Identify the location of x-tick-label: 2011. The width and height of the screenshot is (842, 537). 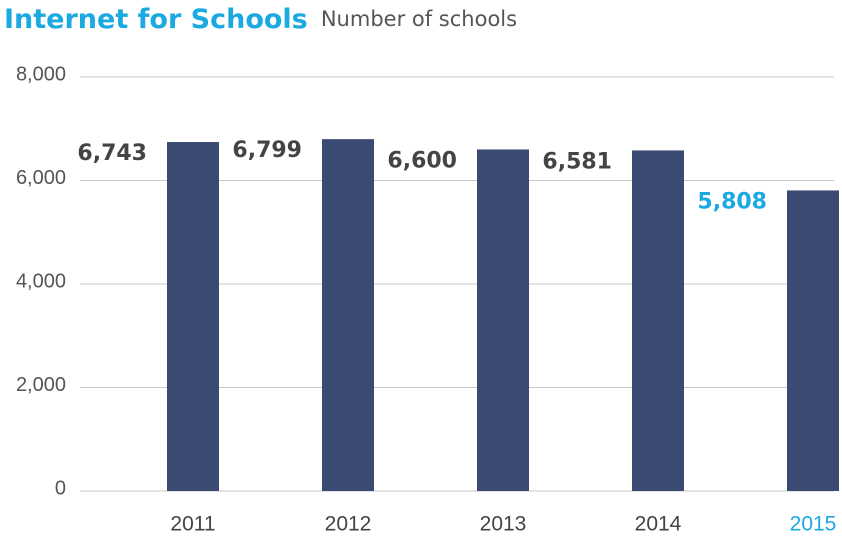
(192, 524).